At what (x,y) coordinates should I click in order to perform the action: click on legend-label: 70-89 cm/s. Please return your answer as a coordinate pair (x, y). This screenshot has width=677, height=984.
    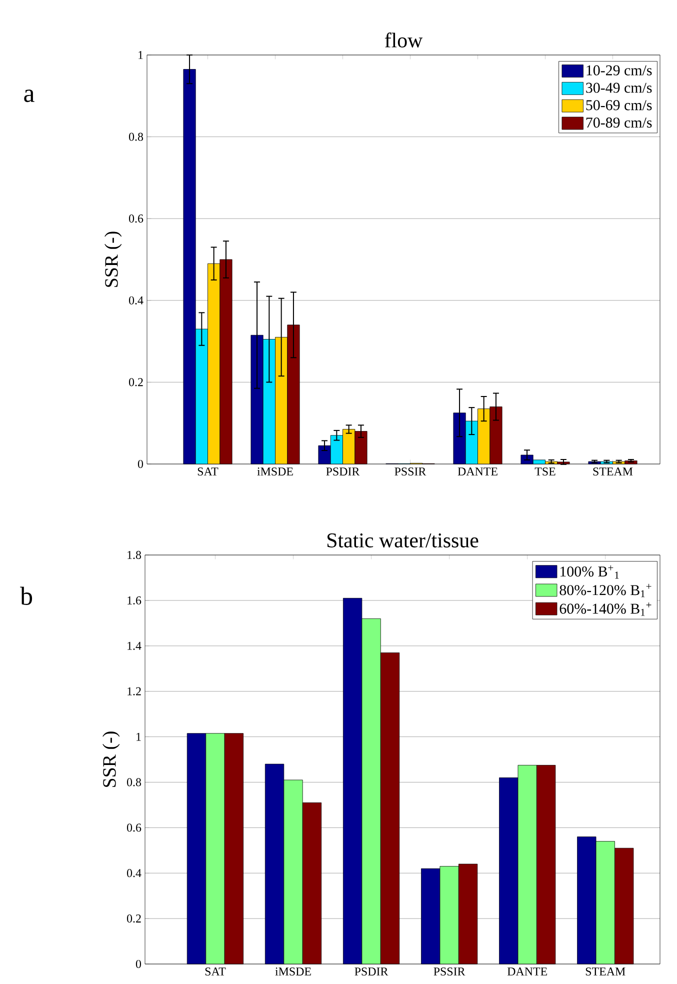
    Looking at the image, I should click on (619, 123).